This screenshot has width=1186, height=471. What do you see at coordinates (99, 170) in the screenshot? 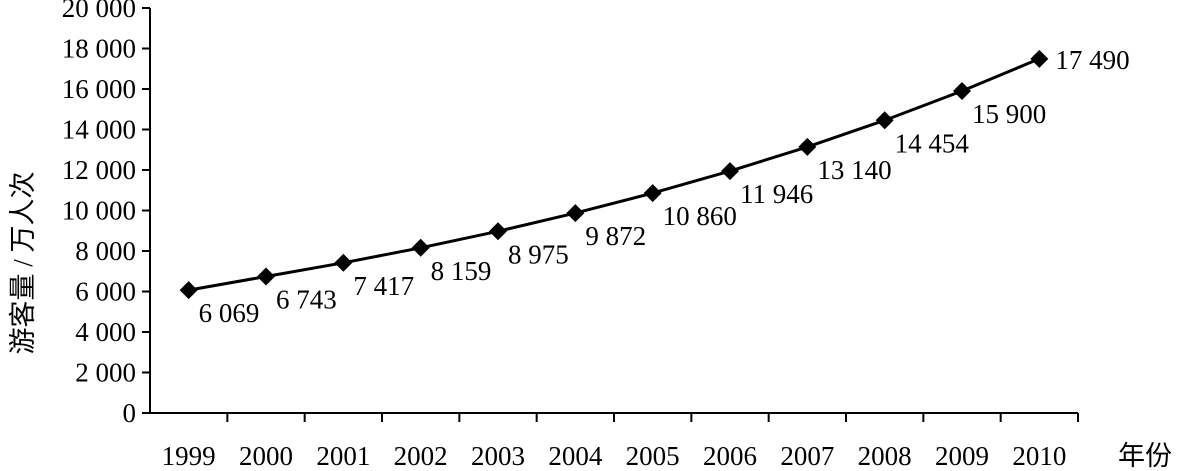
I see `y-tick-label: 12 000` at bounding box center [99, 170].